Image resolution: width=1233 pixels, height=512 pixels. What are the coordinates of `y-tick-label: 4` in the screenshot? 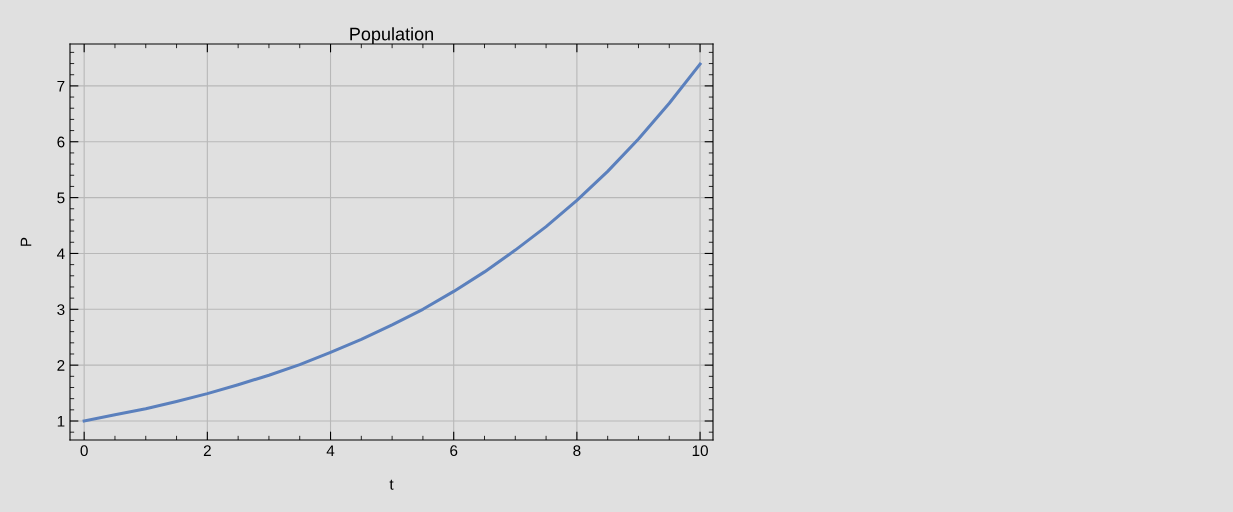 It's located at (60, 253).